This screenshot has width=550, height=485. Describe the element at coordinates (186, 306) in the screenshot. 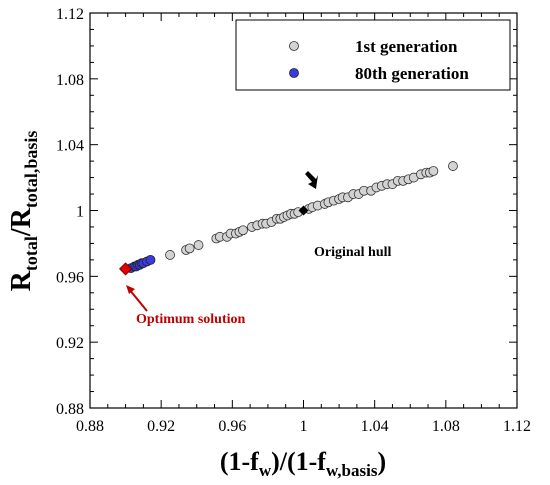

I see `optimum-solution-annotation: Optimum solution` at that location.